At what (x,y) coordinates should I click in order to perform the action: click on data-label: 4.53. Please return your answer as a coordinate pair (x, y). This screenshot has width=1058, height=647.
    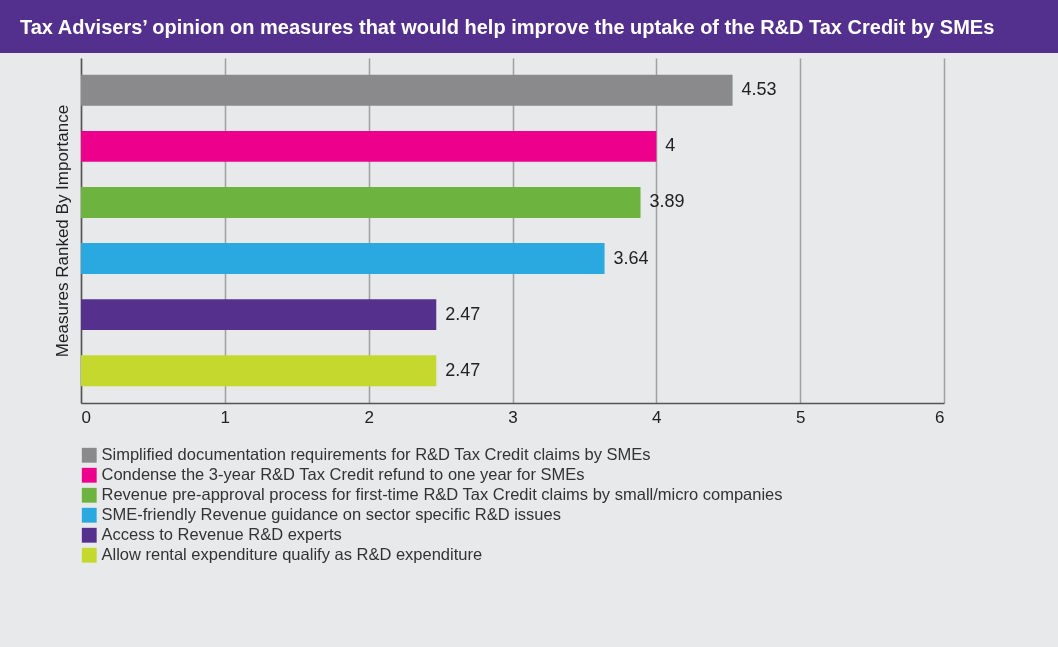
    Looking at the image, I should click on (759, 89).